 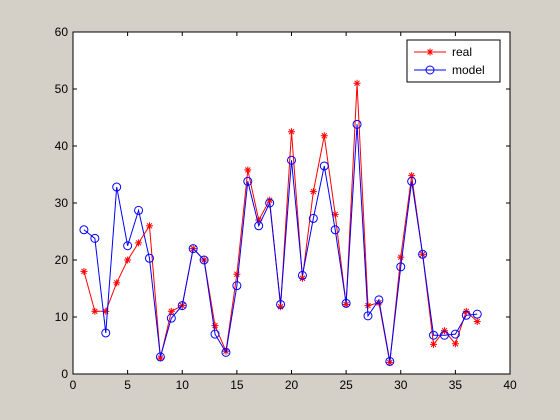 What do you see at coordinates (456, 385) in the screenshot?
I see `x-tick-label: 35` at bounding box center [456, 385].